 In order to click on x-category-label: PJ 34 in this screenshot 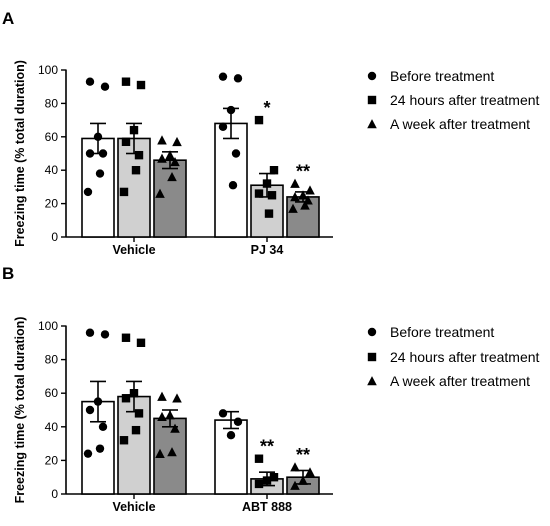, I will do `click(267, 250)`.